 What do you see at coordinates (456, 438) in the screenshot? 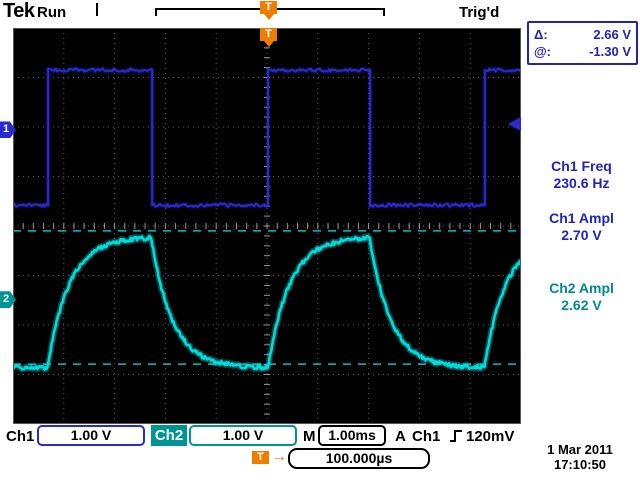
I see `rising-edge-icon` at bounding box center [456, 438].